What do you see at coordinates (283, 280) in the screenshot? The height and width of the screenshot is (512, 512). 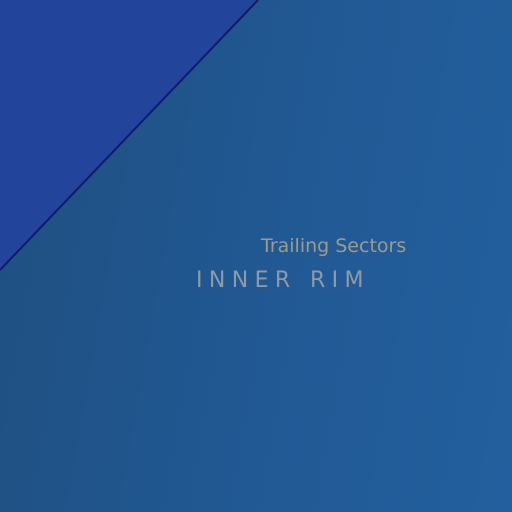 I see `title-text: INNER RIM` at bounding box center [283, 280].